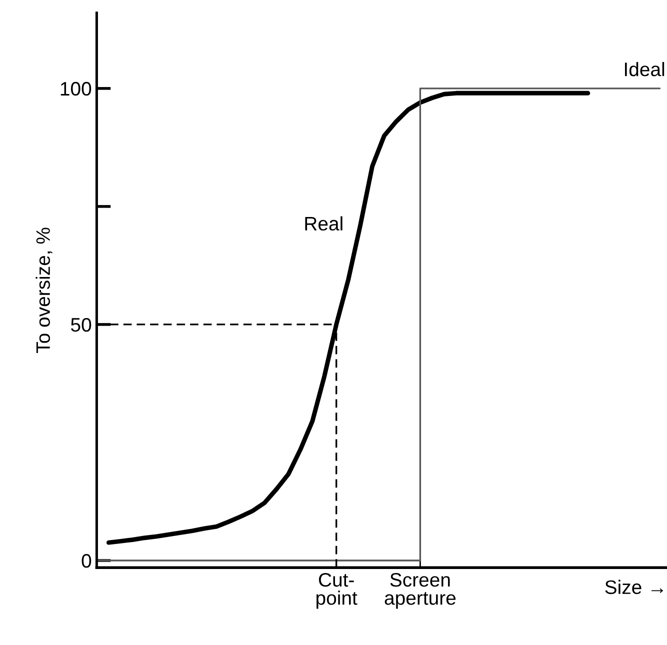 This screenshot has height=645, width=667. Describe the element at coordinates (44, 291) in the screenshot. I see `y-axis-title: To oversize, %` at that location.